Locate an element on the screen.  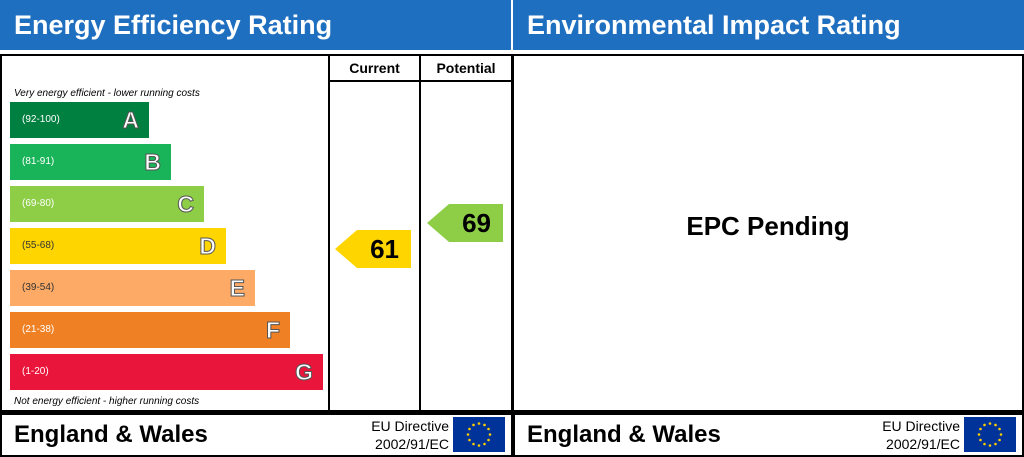
current-column-divider is located at coordinates (329, 233).